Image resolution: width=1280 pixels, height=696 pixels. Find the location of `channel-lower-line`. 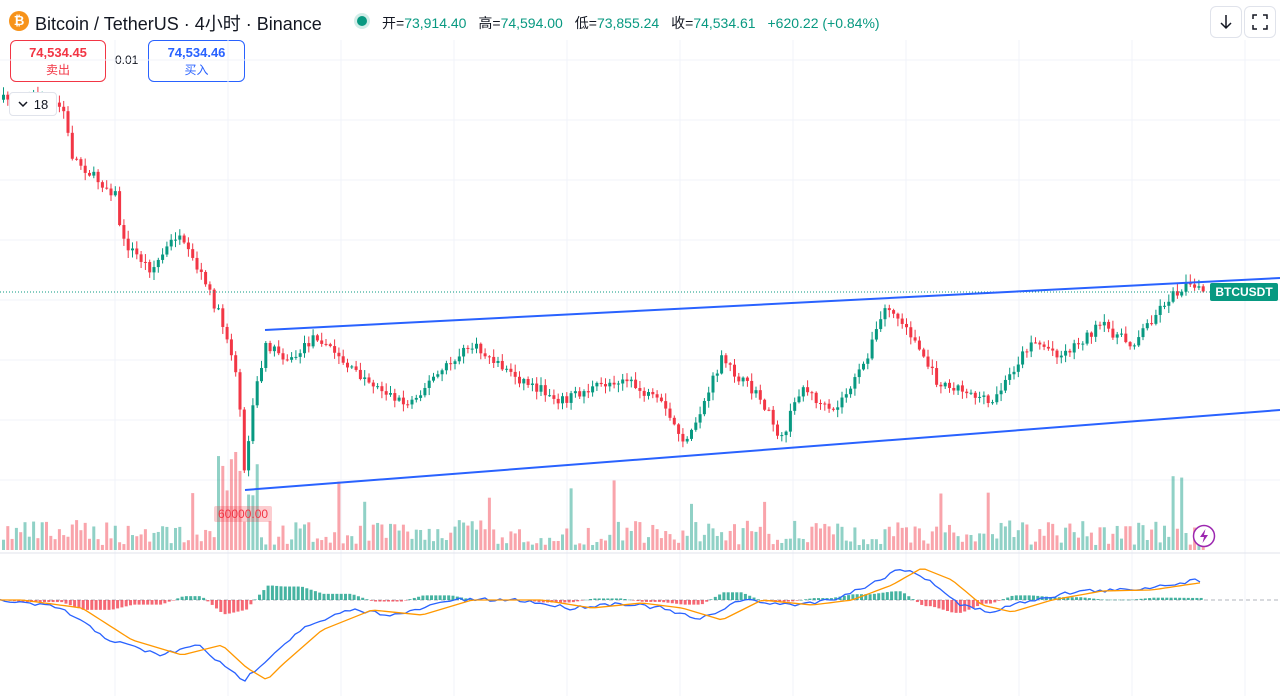

channel-lower-line is located at coordinates (762, 450).